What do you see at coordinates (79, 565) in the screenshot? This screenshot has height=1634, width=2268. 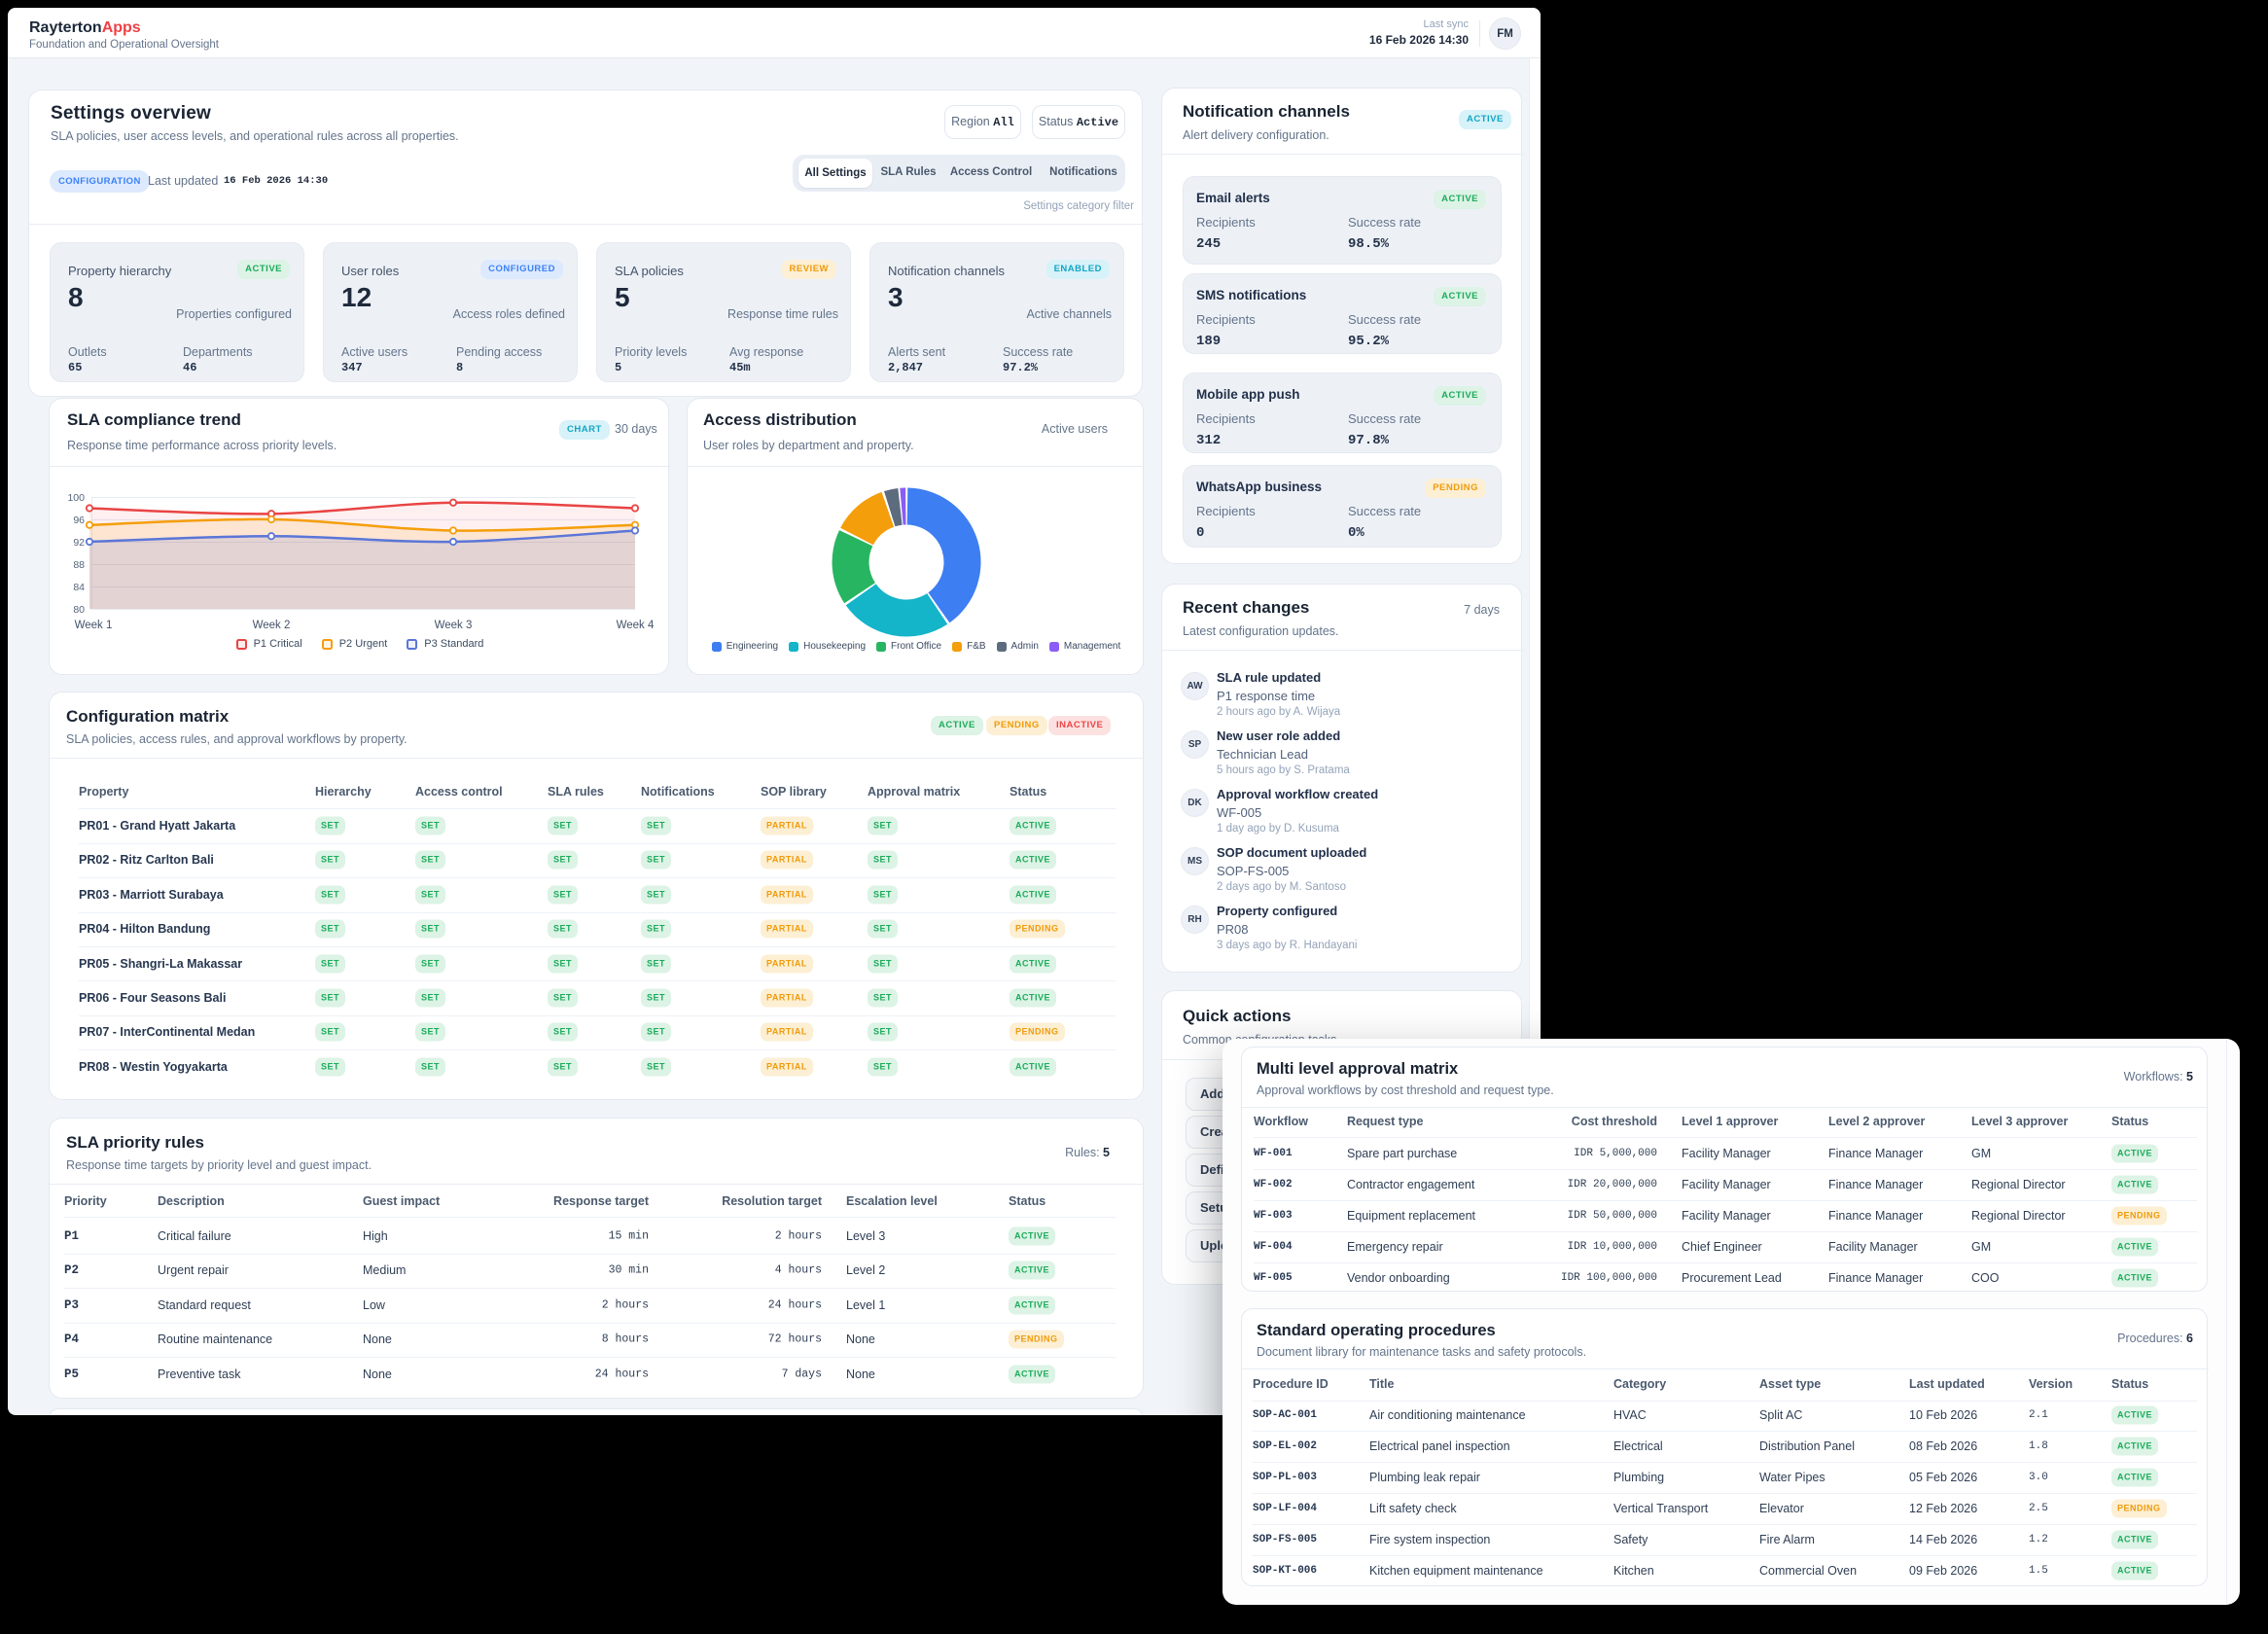 I see `svg-text: 88` at bounding box center [79, 565].